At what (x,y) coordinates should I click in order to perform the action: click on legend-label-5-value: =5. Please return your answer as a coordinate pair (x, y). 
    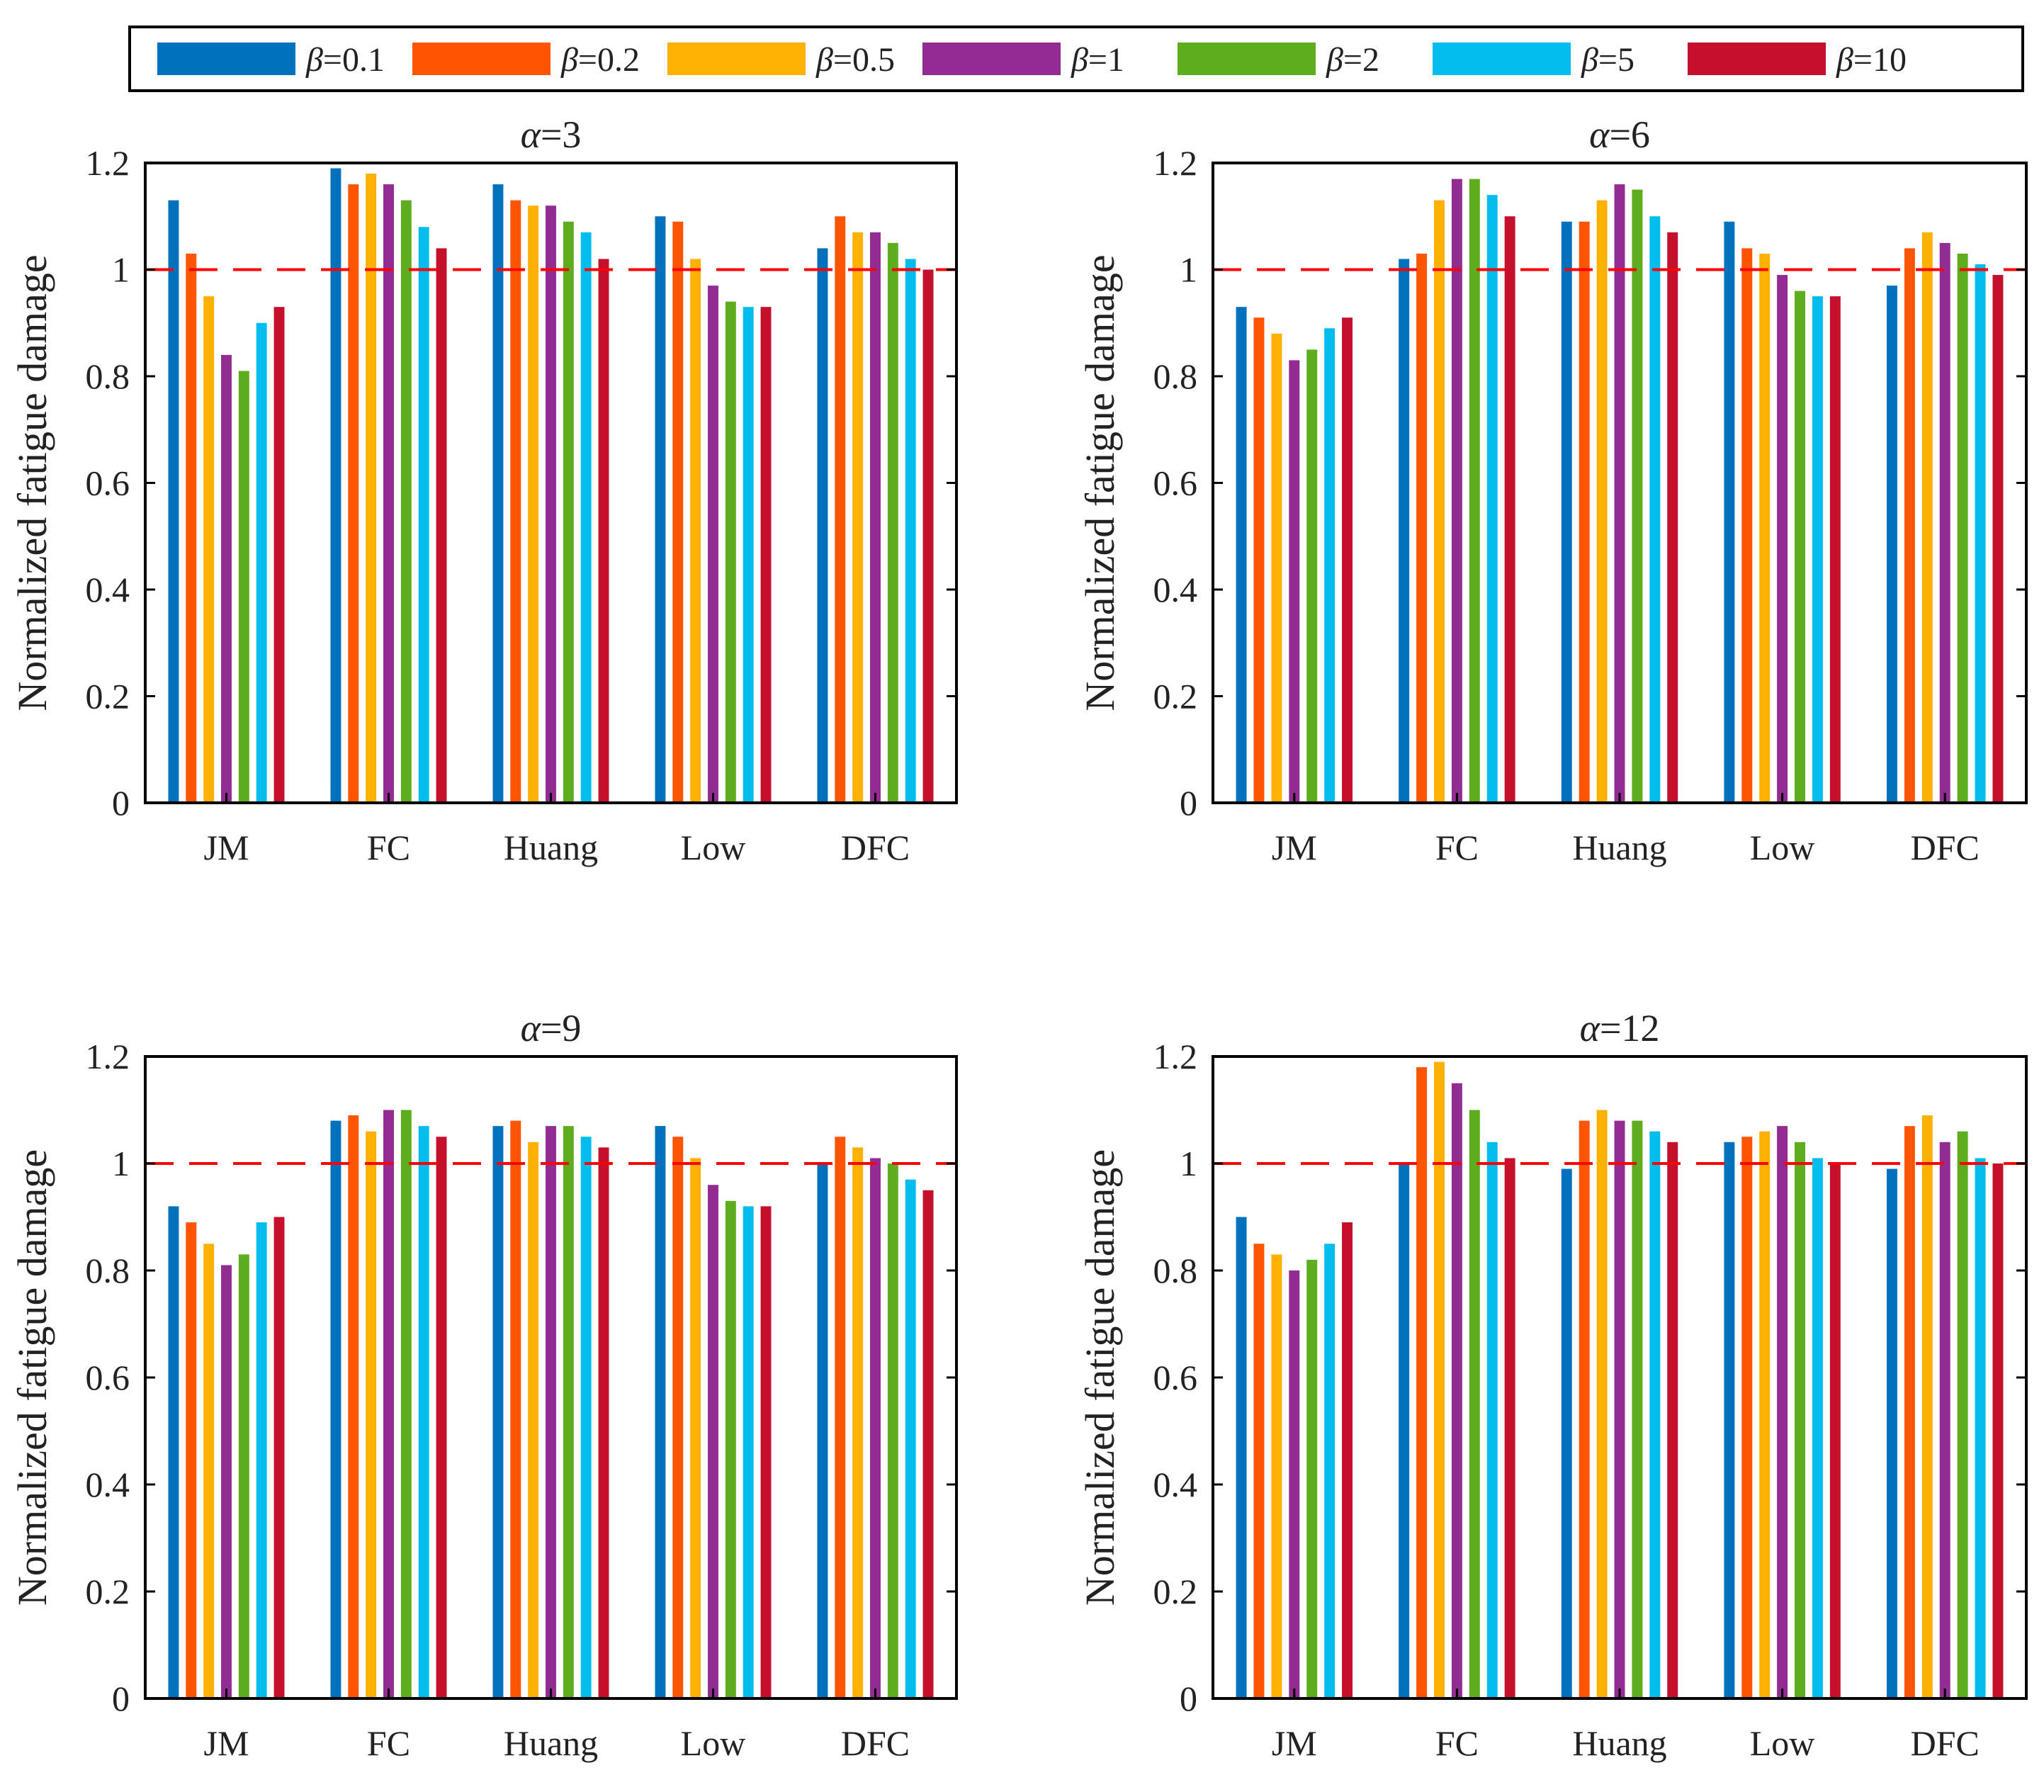
    Looking at the image, I should click on (1616, 60).